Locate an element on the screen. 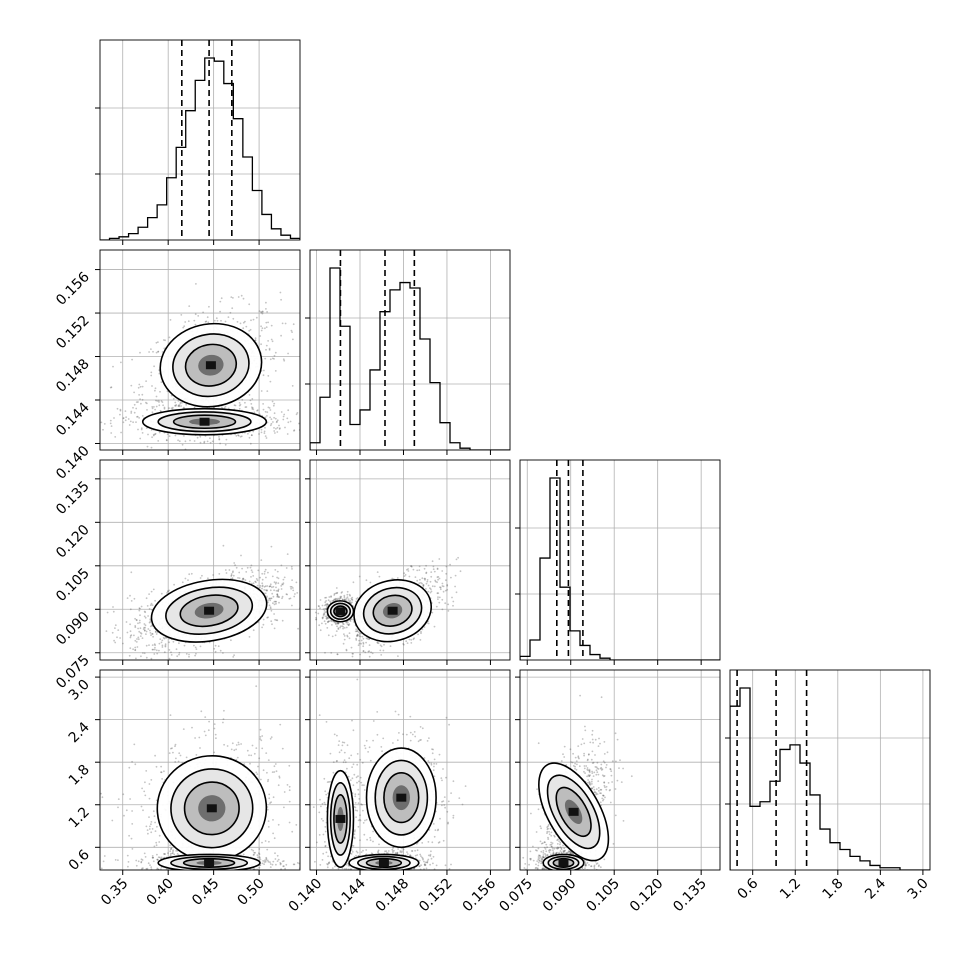 This screenshot has height=970, width=970. x-tick-label: 0.50 is located at coordinates (251, 892).